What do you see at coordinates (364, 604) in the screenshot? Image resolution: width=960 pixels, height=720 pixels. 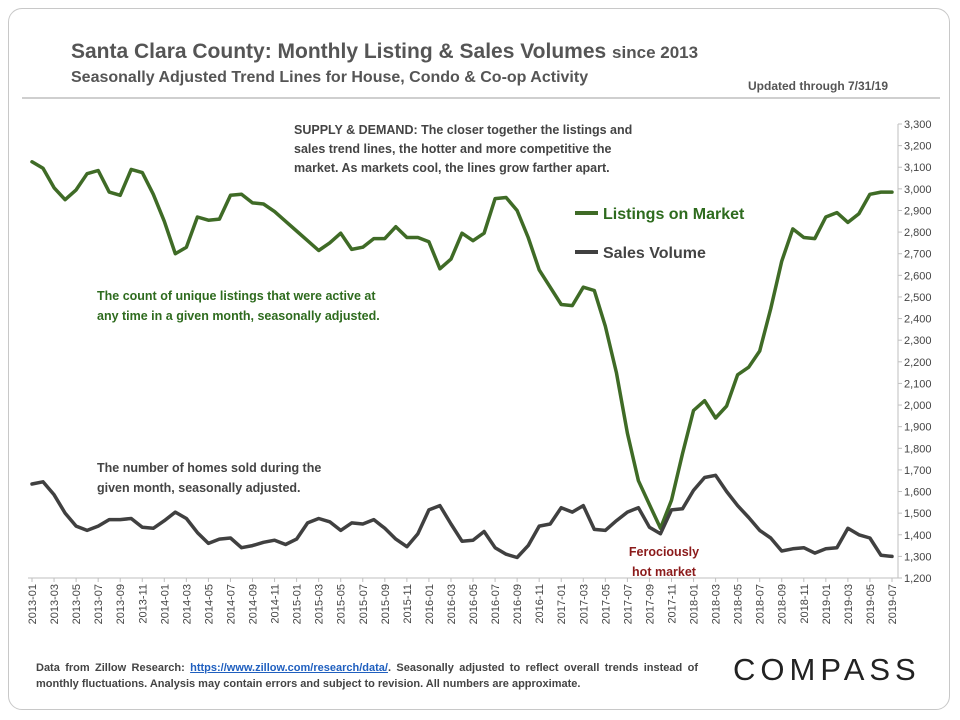 I see `x-tick-label: 2015-07` at bounding box center [364, 604].